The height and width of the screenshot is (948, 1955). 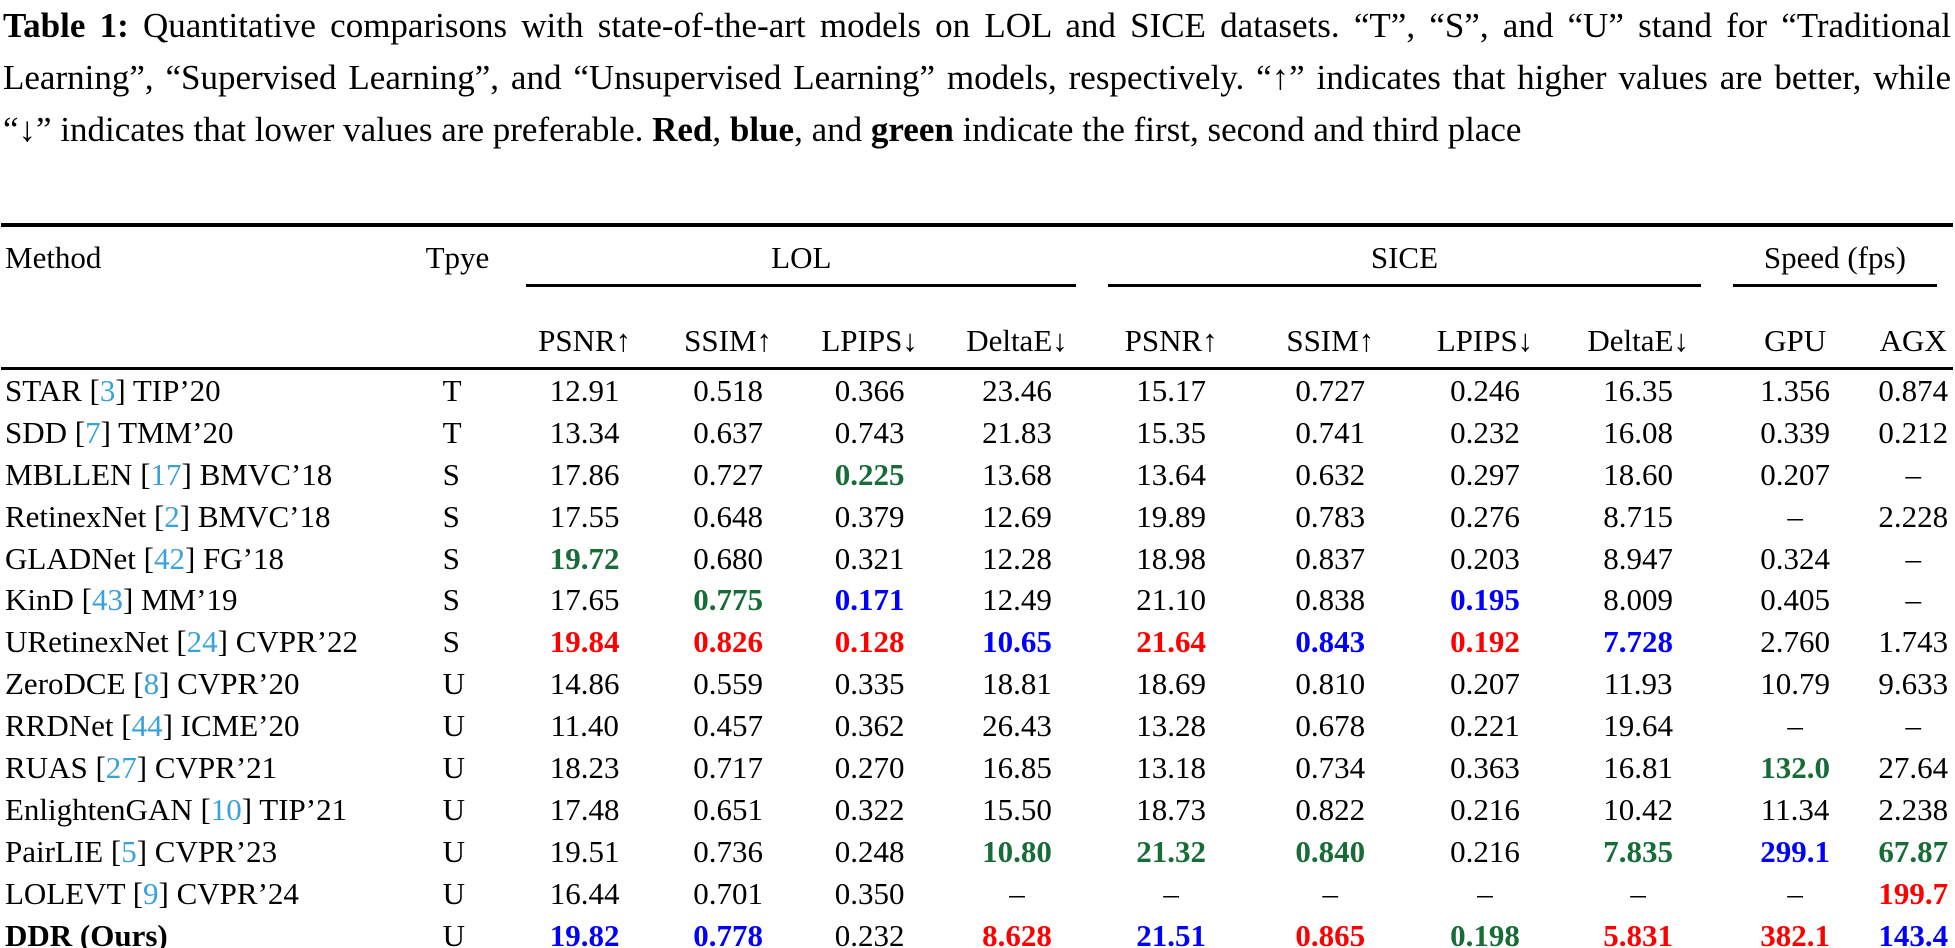 What do you see at coordinates (1330, 558) in the screenshot?
I see `metric-cell: 0.837` at bounding box center [1330, 558].